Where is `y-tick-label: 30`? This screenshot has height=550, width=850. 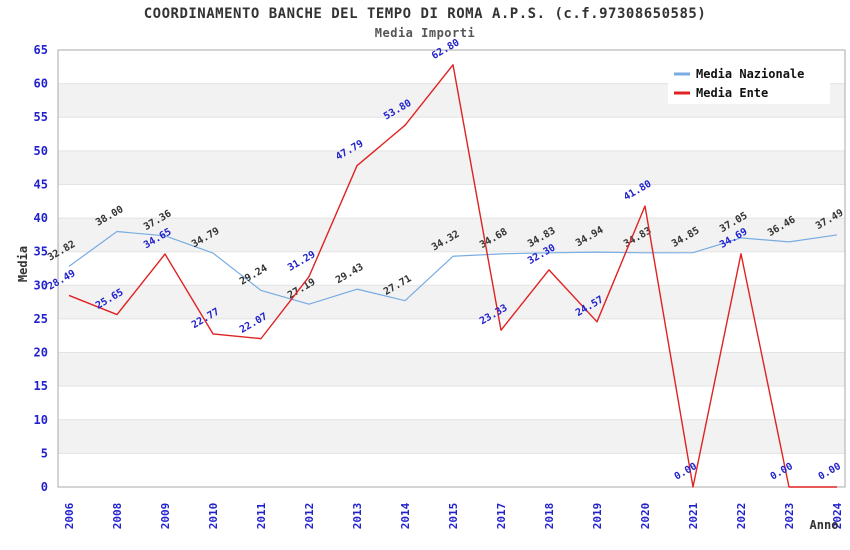 y-tick-label: 30 is located at coordinates (41, 285).